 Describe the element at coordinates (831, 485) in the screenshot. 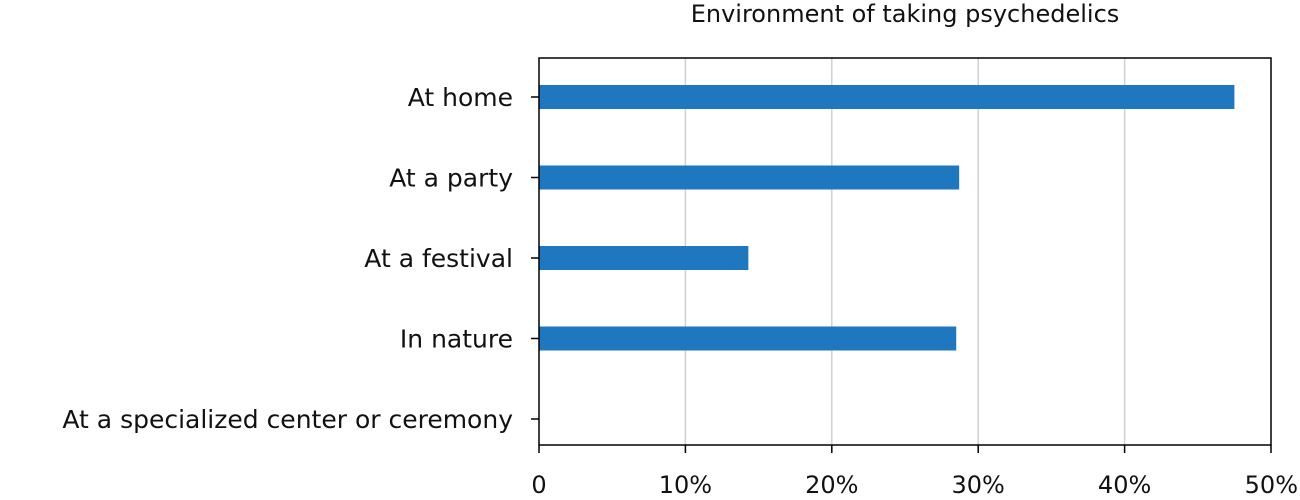

I see `x-tick-label: 20%` at that location.